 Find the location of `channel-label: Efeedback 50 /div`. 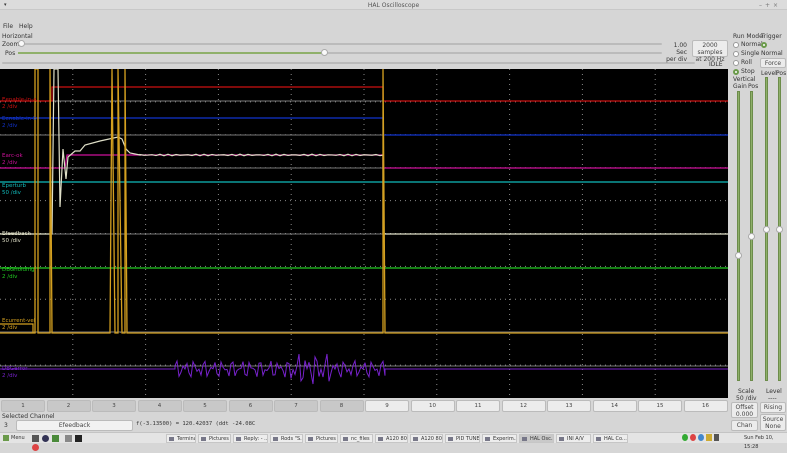

channel-label: Efeedback 50 /div is located at coordinates (16, 238).